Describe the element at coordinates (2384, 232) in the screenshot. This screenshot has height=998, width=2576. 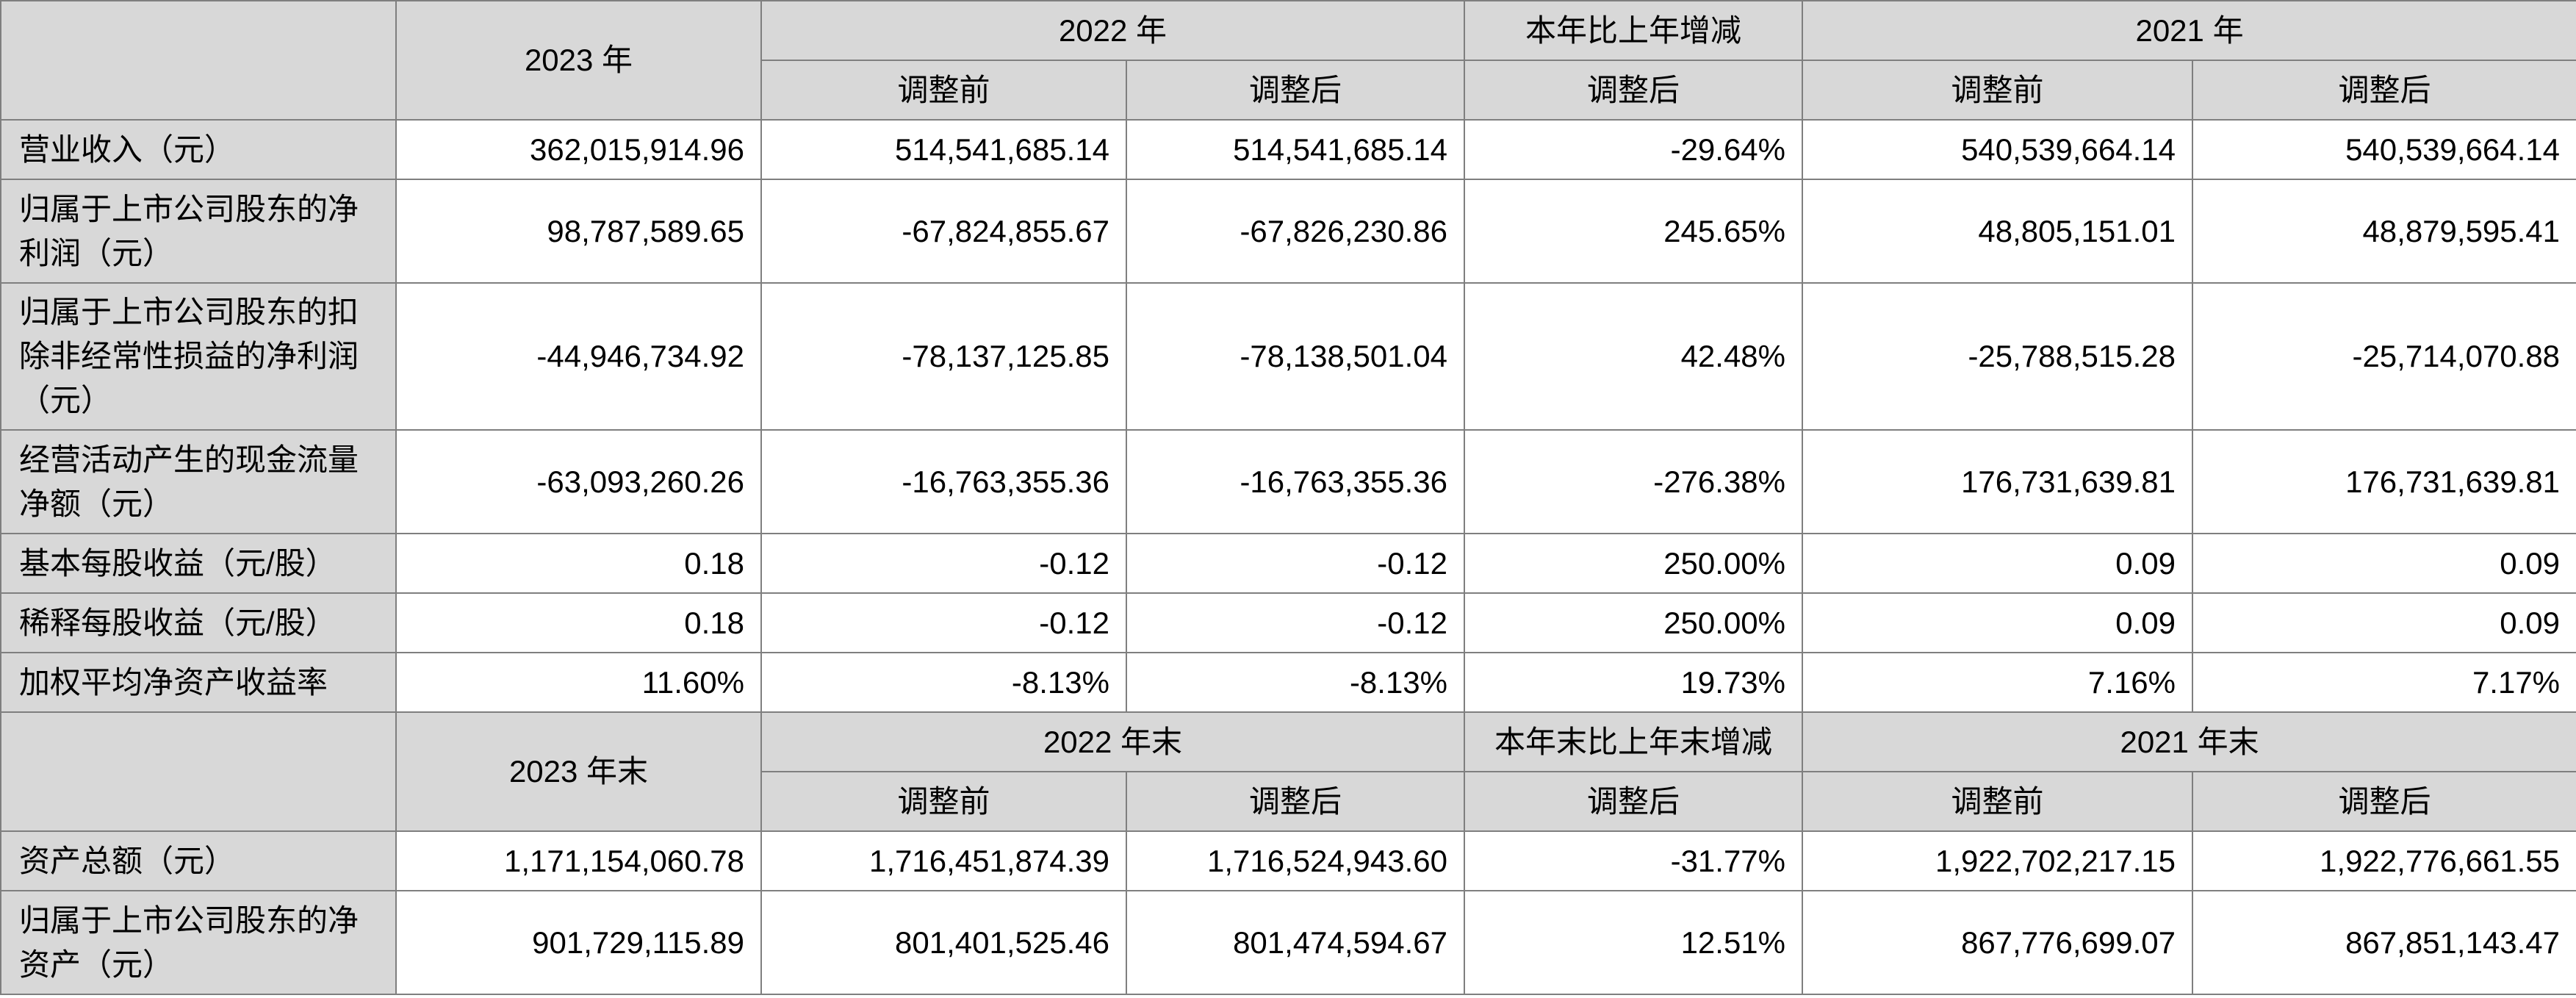
I see `value-2021-after: 48,879,595.41` at that location.